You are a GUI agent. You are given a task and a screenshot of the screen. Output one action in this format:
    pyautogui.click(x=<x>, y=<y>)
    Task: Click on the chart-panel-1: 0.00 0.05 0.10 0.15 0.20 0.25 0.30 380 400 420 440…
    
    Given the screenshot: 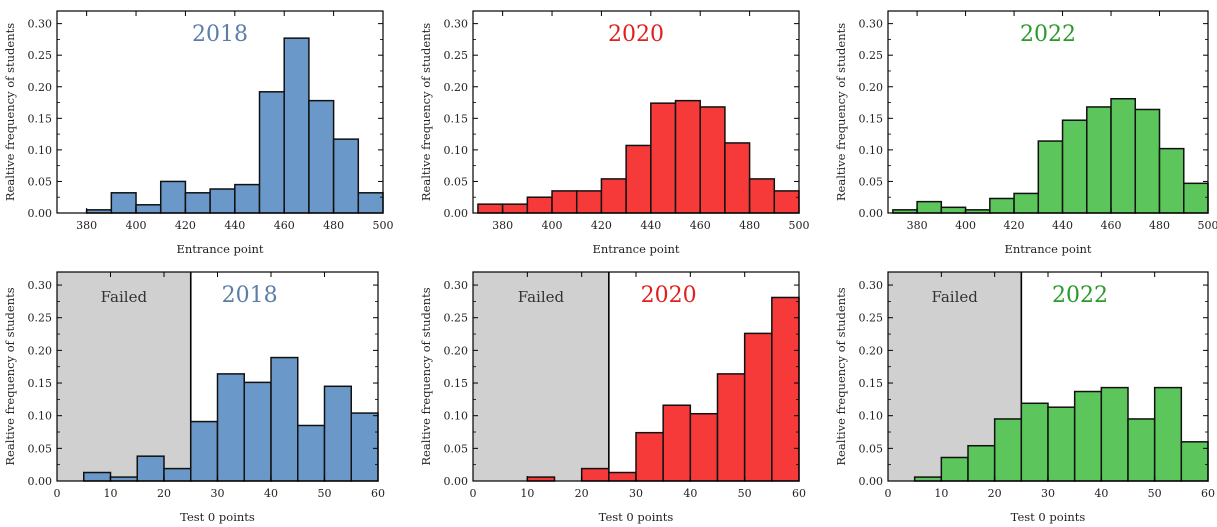 What is the action you would take?
    pyautogui.click(x=198, y=133)
    